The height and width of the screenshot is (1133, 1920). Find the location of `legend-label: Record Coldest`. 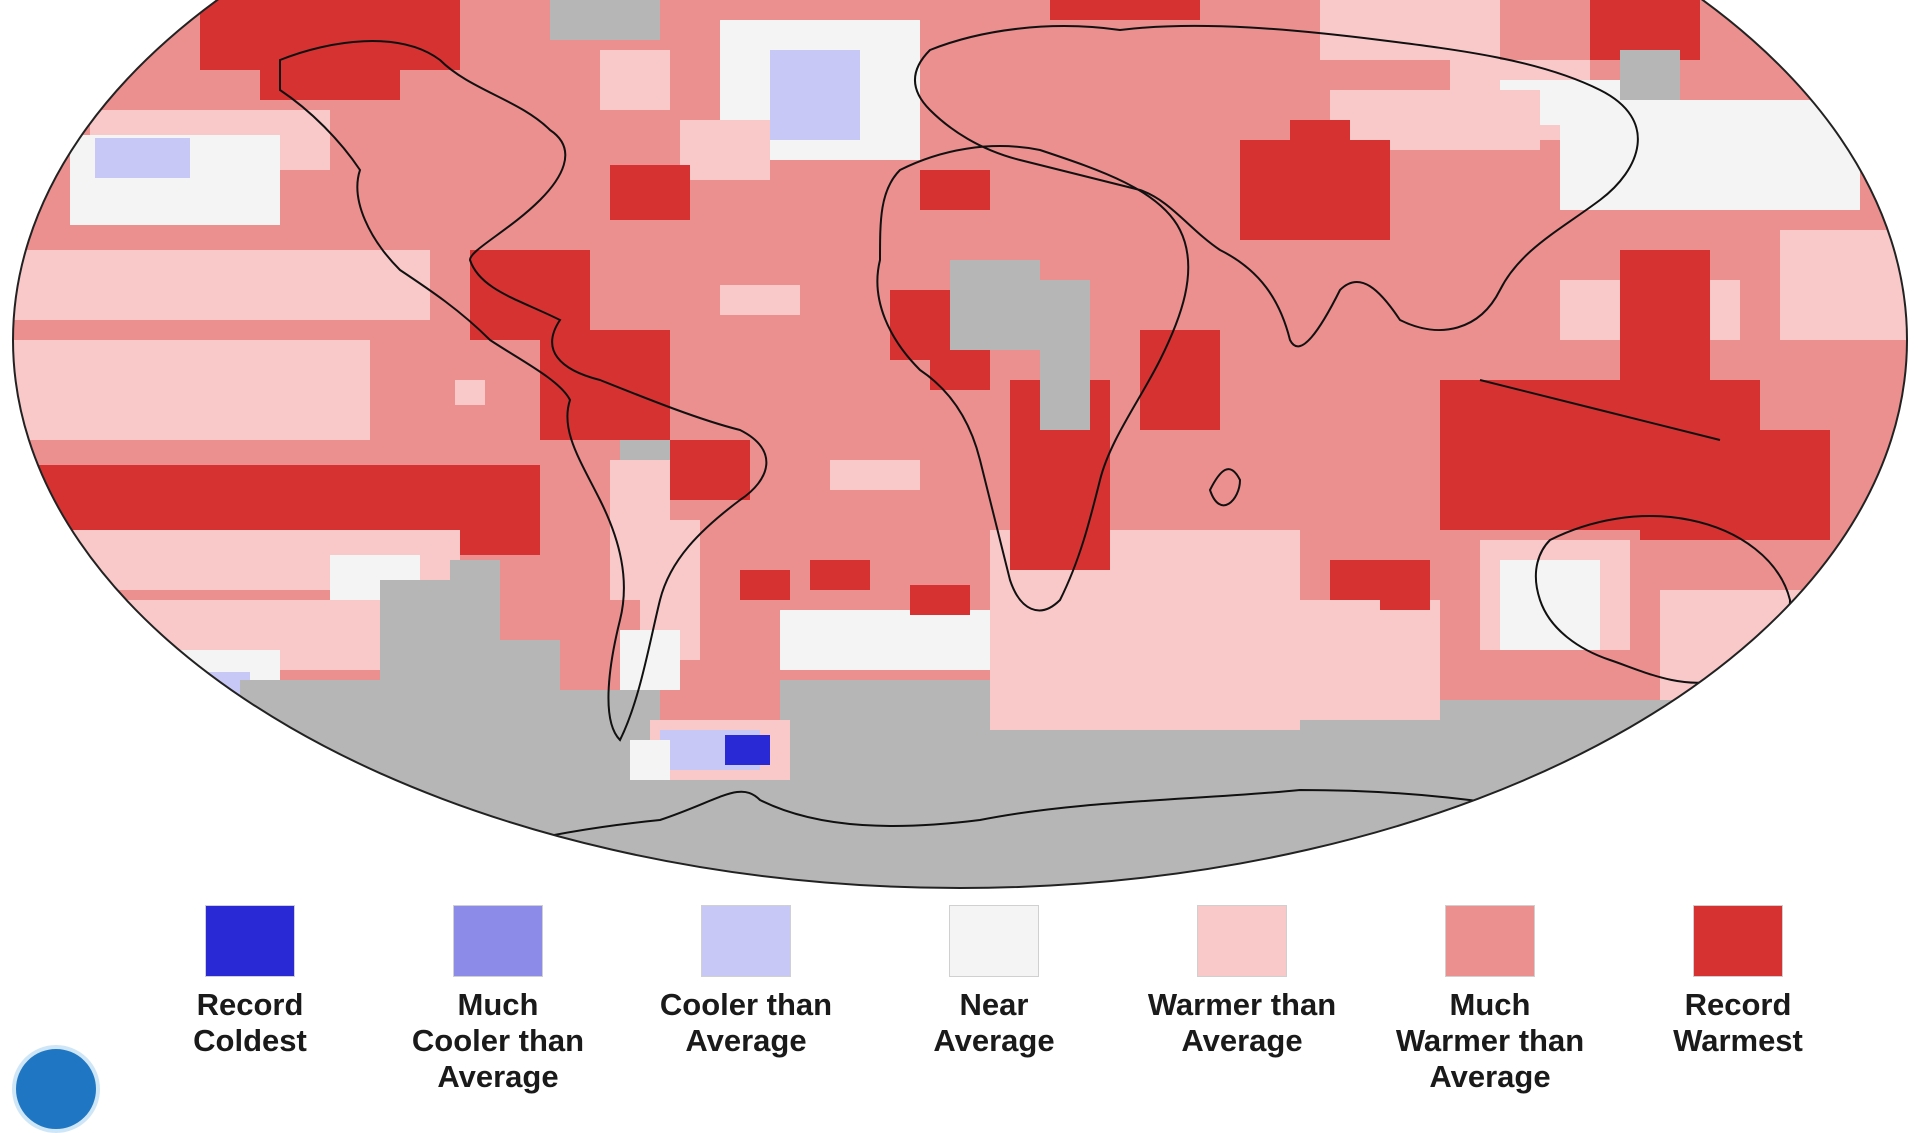

legend-label: Record Coldest is located at coordinates (250, 1022).